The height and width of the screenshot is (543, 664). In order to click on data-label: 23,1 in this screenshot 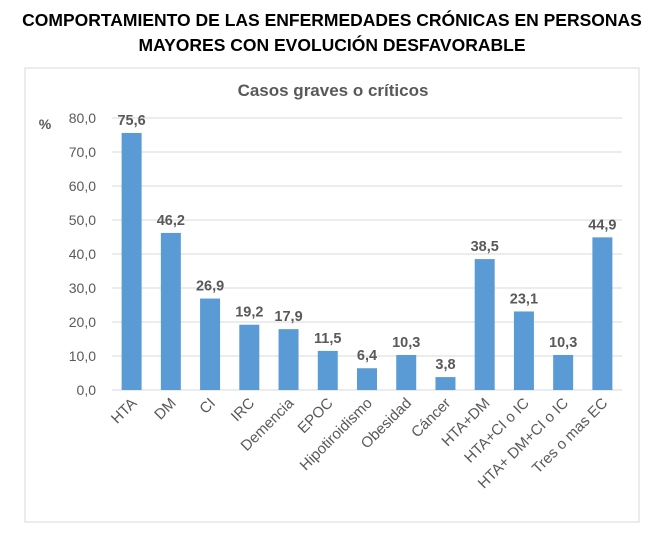, I will do `click(524, 299)`.